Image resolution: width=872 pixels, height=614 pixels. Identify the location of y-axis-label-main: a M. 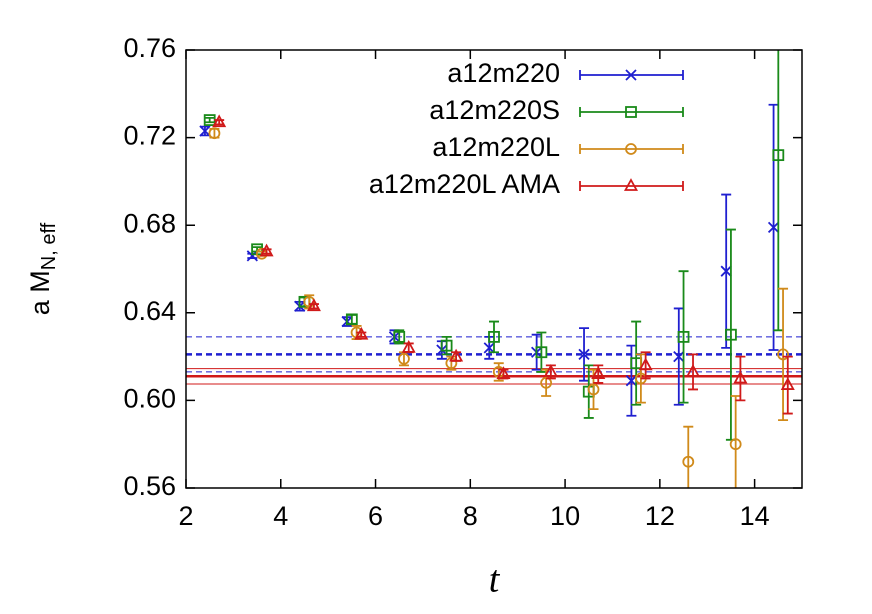
(40, 292).